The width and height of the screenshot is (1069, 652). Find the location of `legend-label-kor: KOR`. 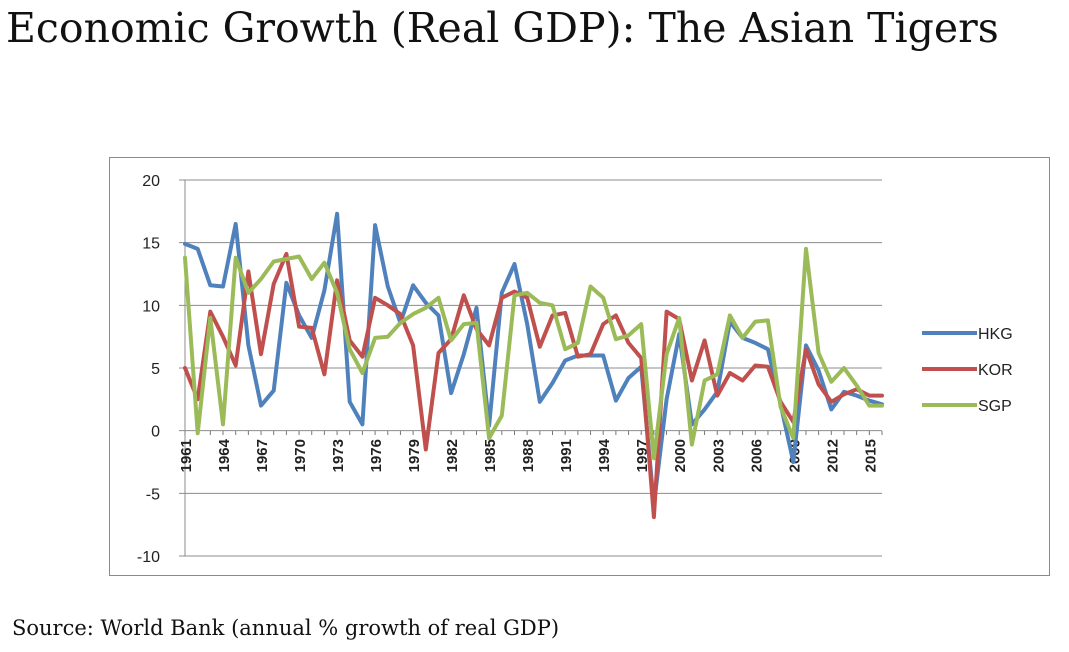

legend-label-kor: KOR is located at coordinates (995, 370).